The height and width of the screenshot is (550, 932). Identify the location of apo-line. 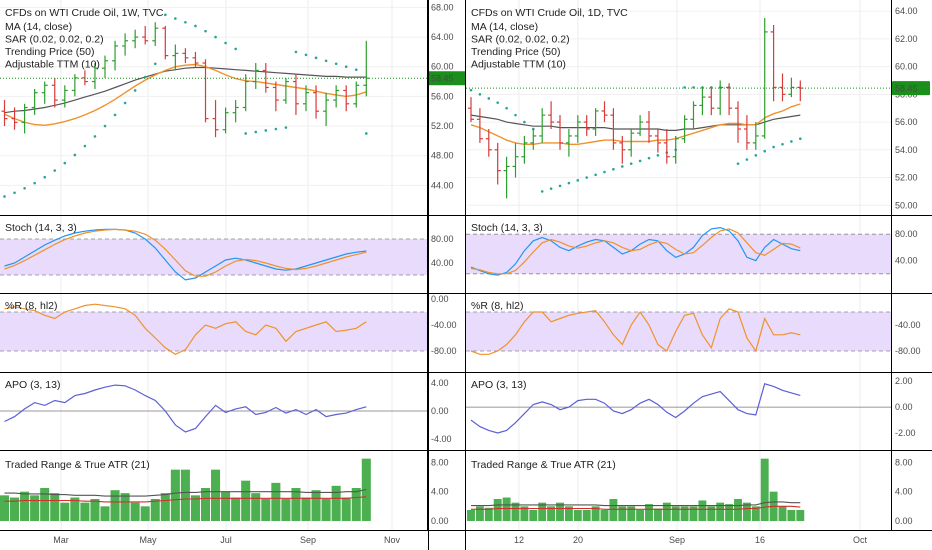
(635, 408).